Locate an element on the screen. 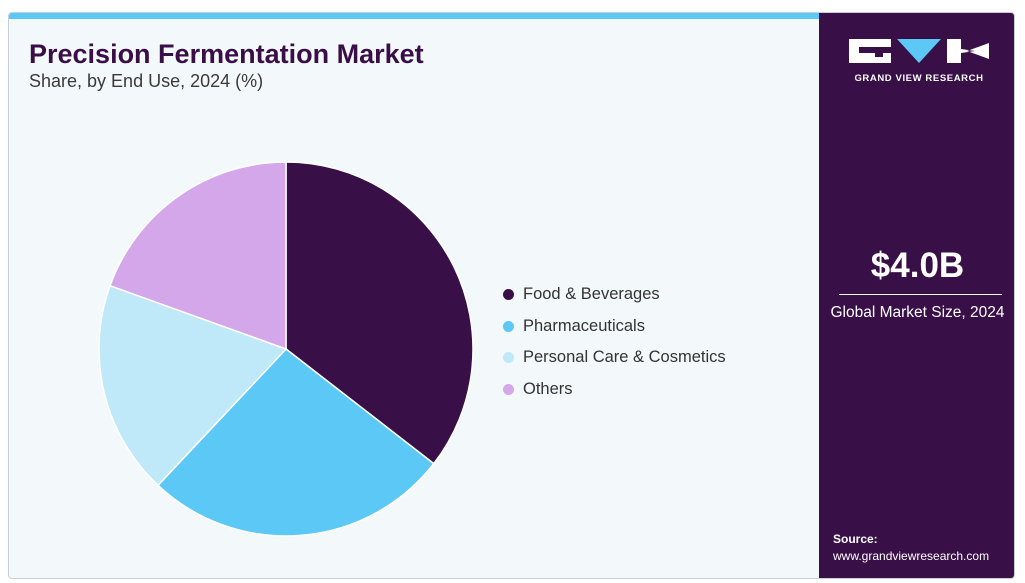 The image size is (1025, 583). chart-subtitle: Share, by End Use, 2024 (%) is located at coordinates (146, 81).